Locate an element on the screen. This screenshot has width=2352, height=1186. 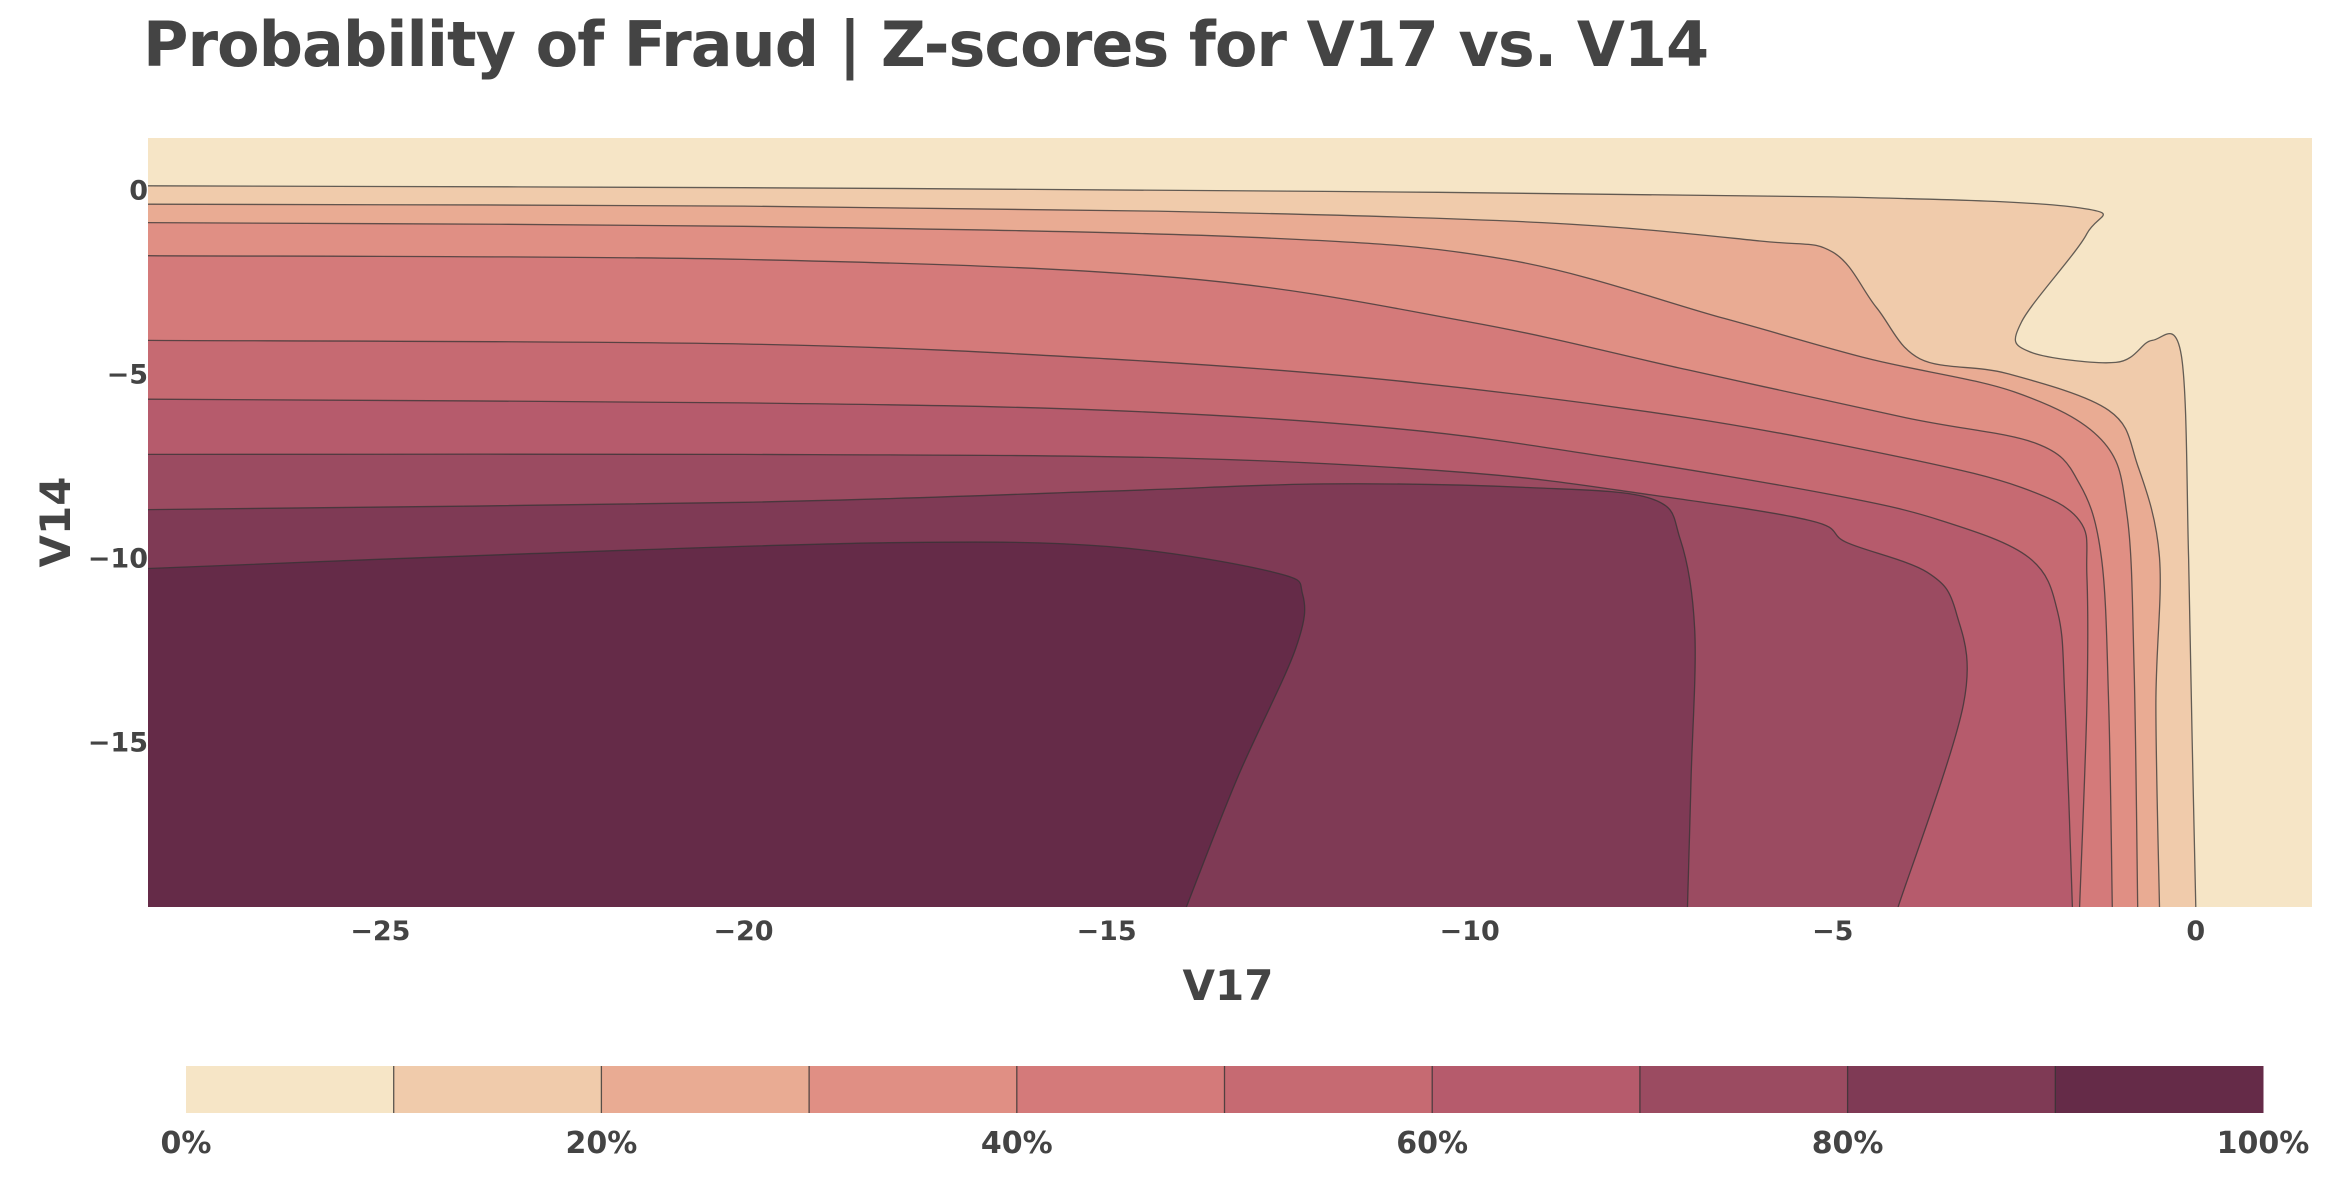
colorbar-tick-label: 0% is located at coordinates (186, 1143).